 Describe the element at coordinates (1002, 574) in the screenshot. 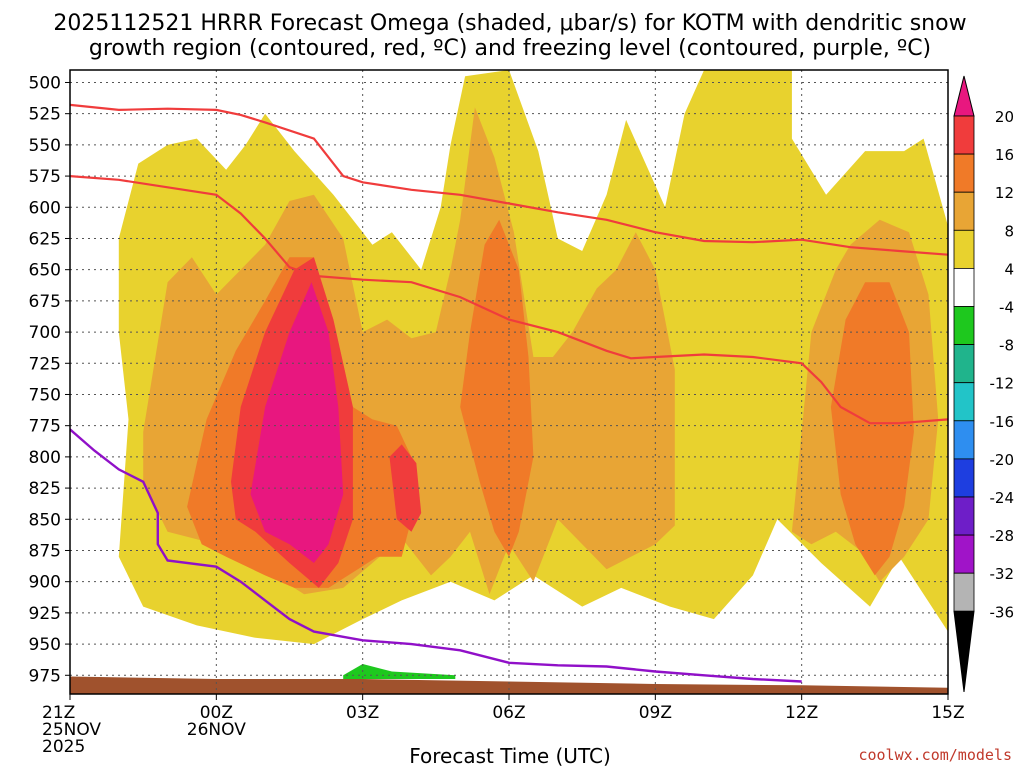

I see `colorbar-label-12: -32` at that location.